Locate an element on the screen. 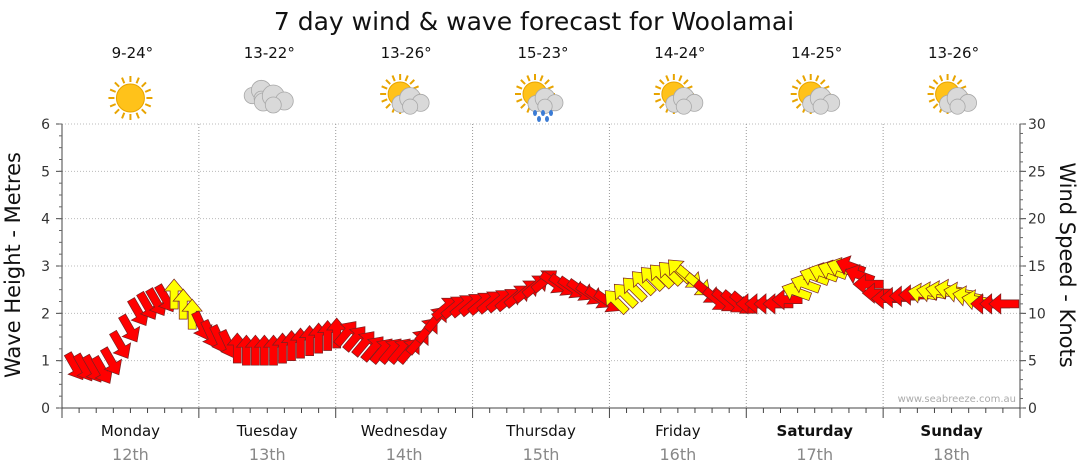  right-tick-label: 5 is located at coordinates (1032, 362).